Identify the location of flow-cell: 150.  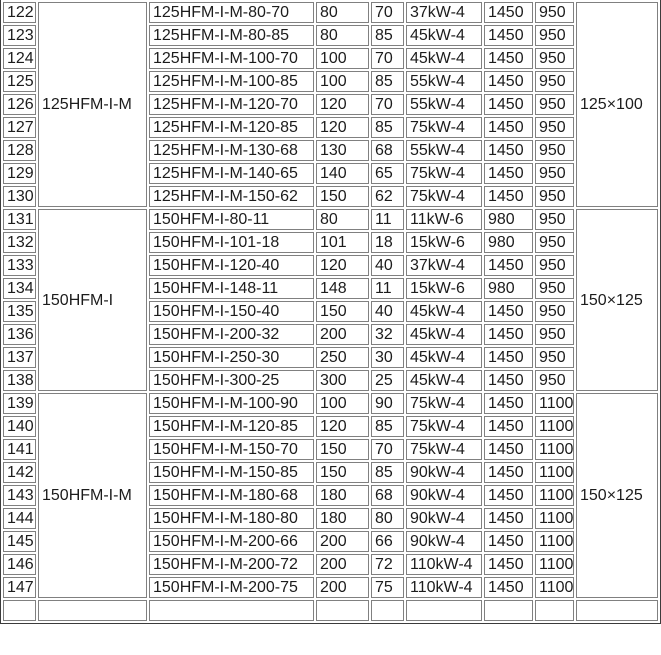
(342, 472).